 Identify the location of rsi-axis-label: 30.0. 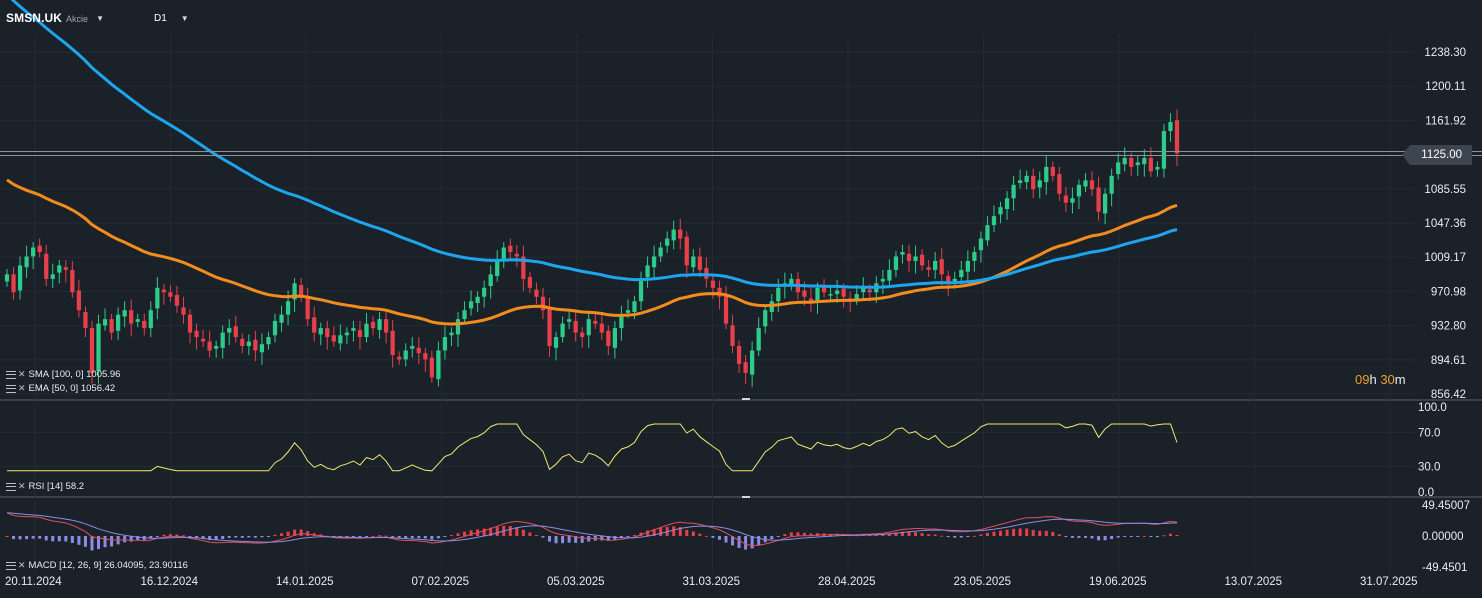
(1429, 468).